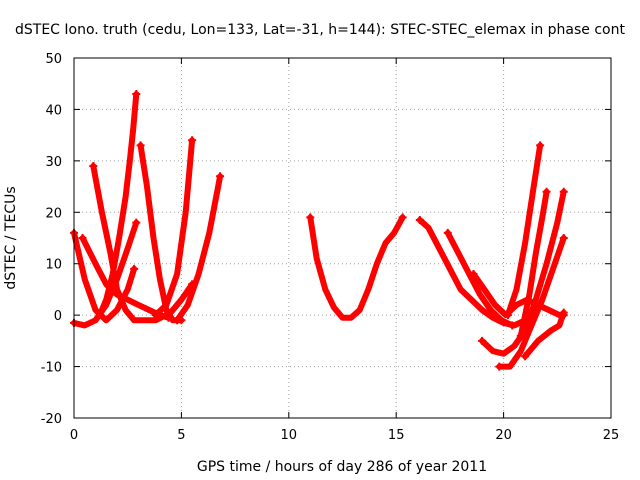 This screenshot has width=640, height=480. Describe the element at coordinates (58, 316) in the screenshot. I see `y-tick-label: 0` at that location.